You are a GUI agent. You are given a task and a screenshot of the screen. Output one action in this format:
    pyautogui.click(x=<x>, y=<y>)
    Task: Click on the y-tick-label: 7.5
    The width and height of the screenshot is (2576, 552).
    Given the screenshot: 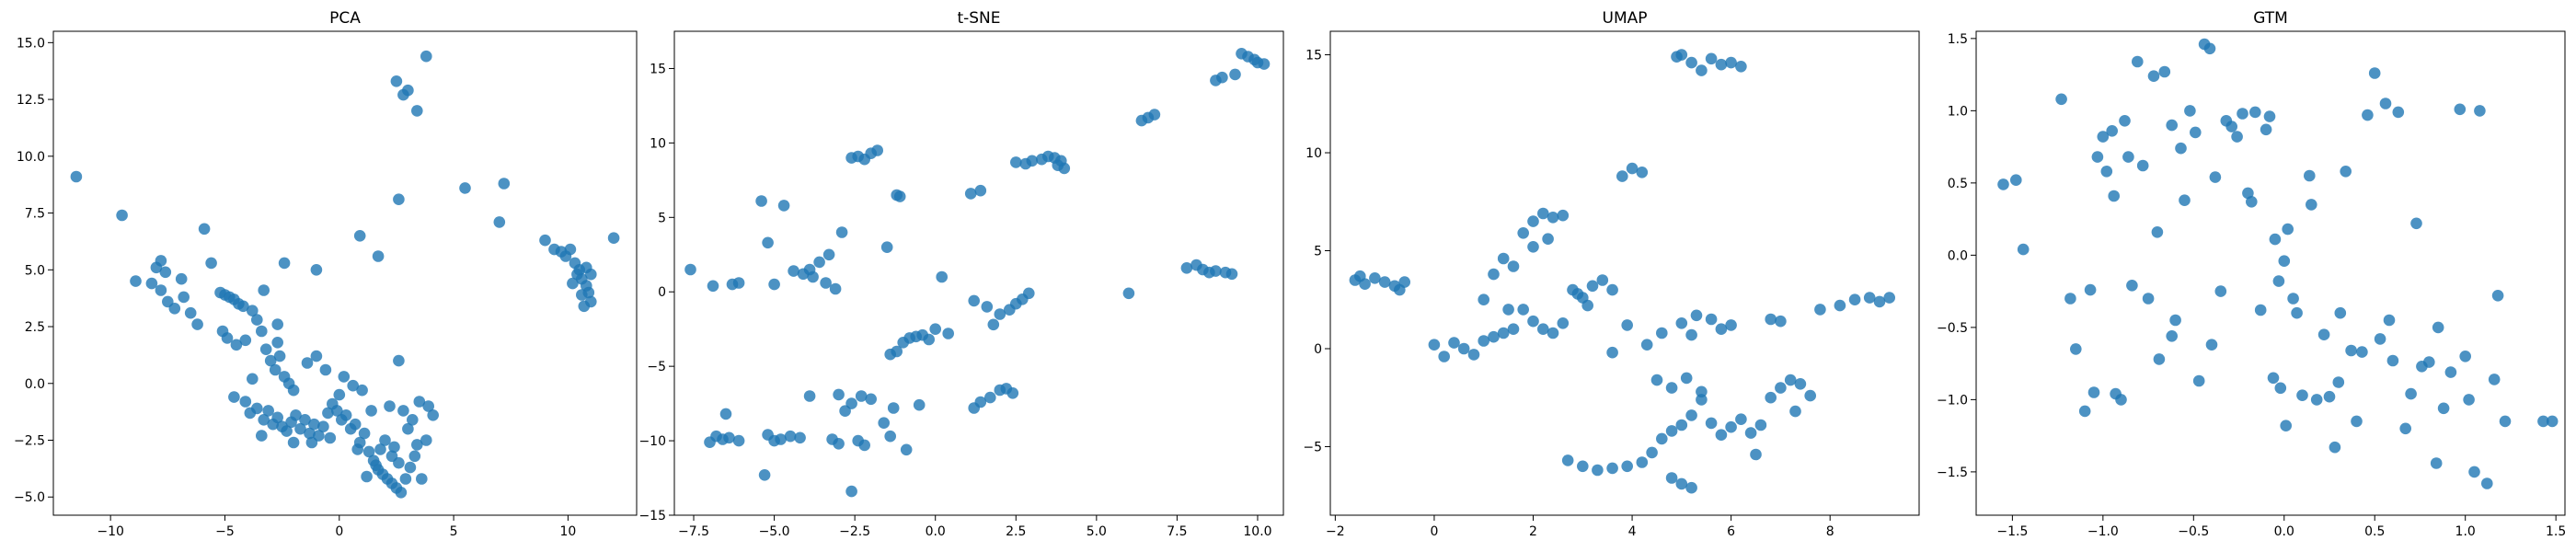 What is the action you would take?
    pyautogui.click(x=35, y=214)
    